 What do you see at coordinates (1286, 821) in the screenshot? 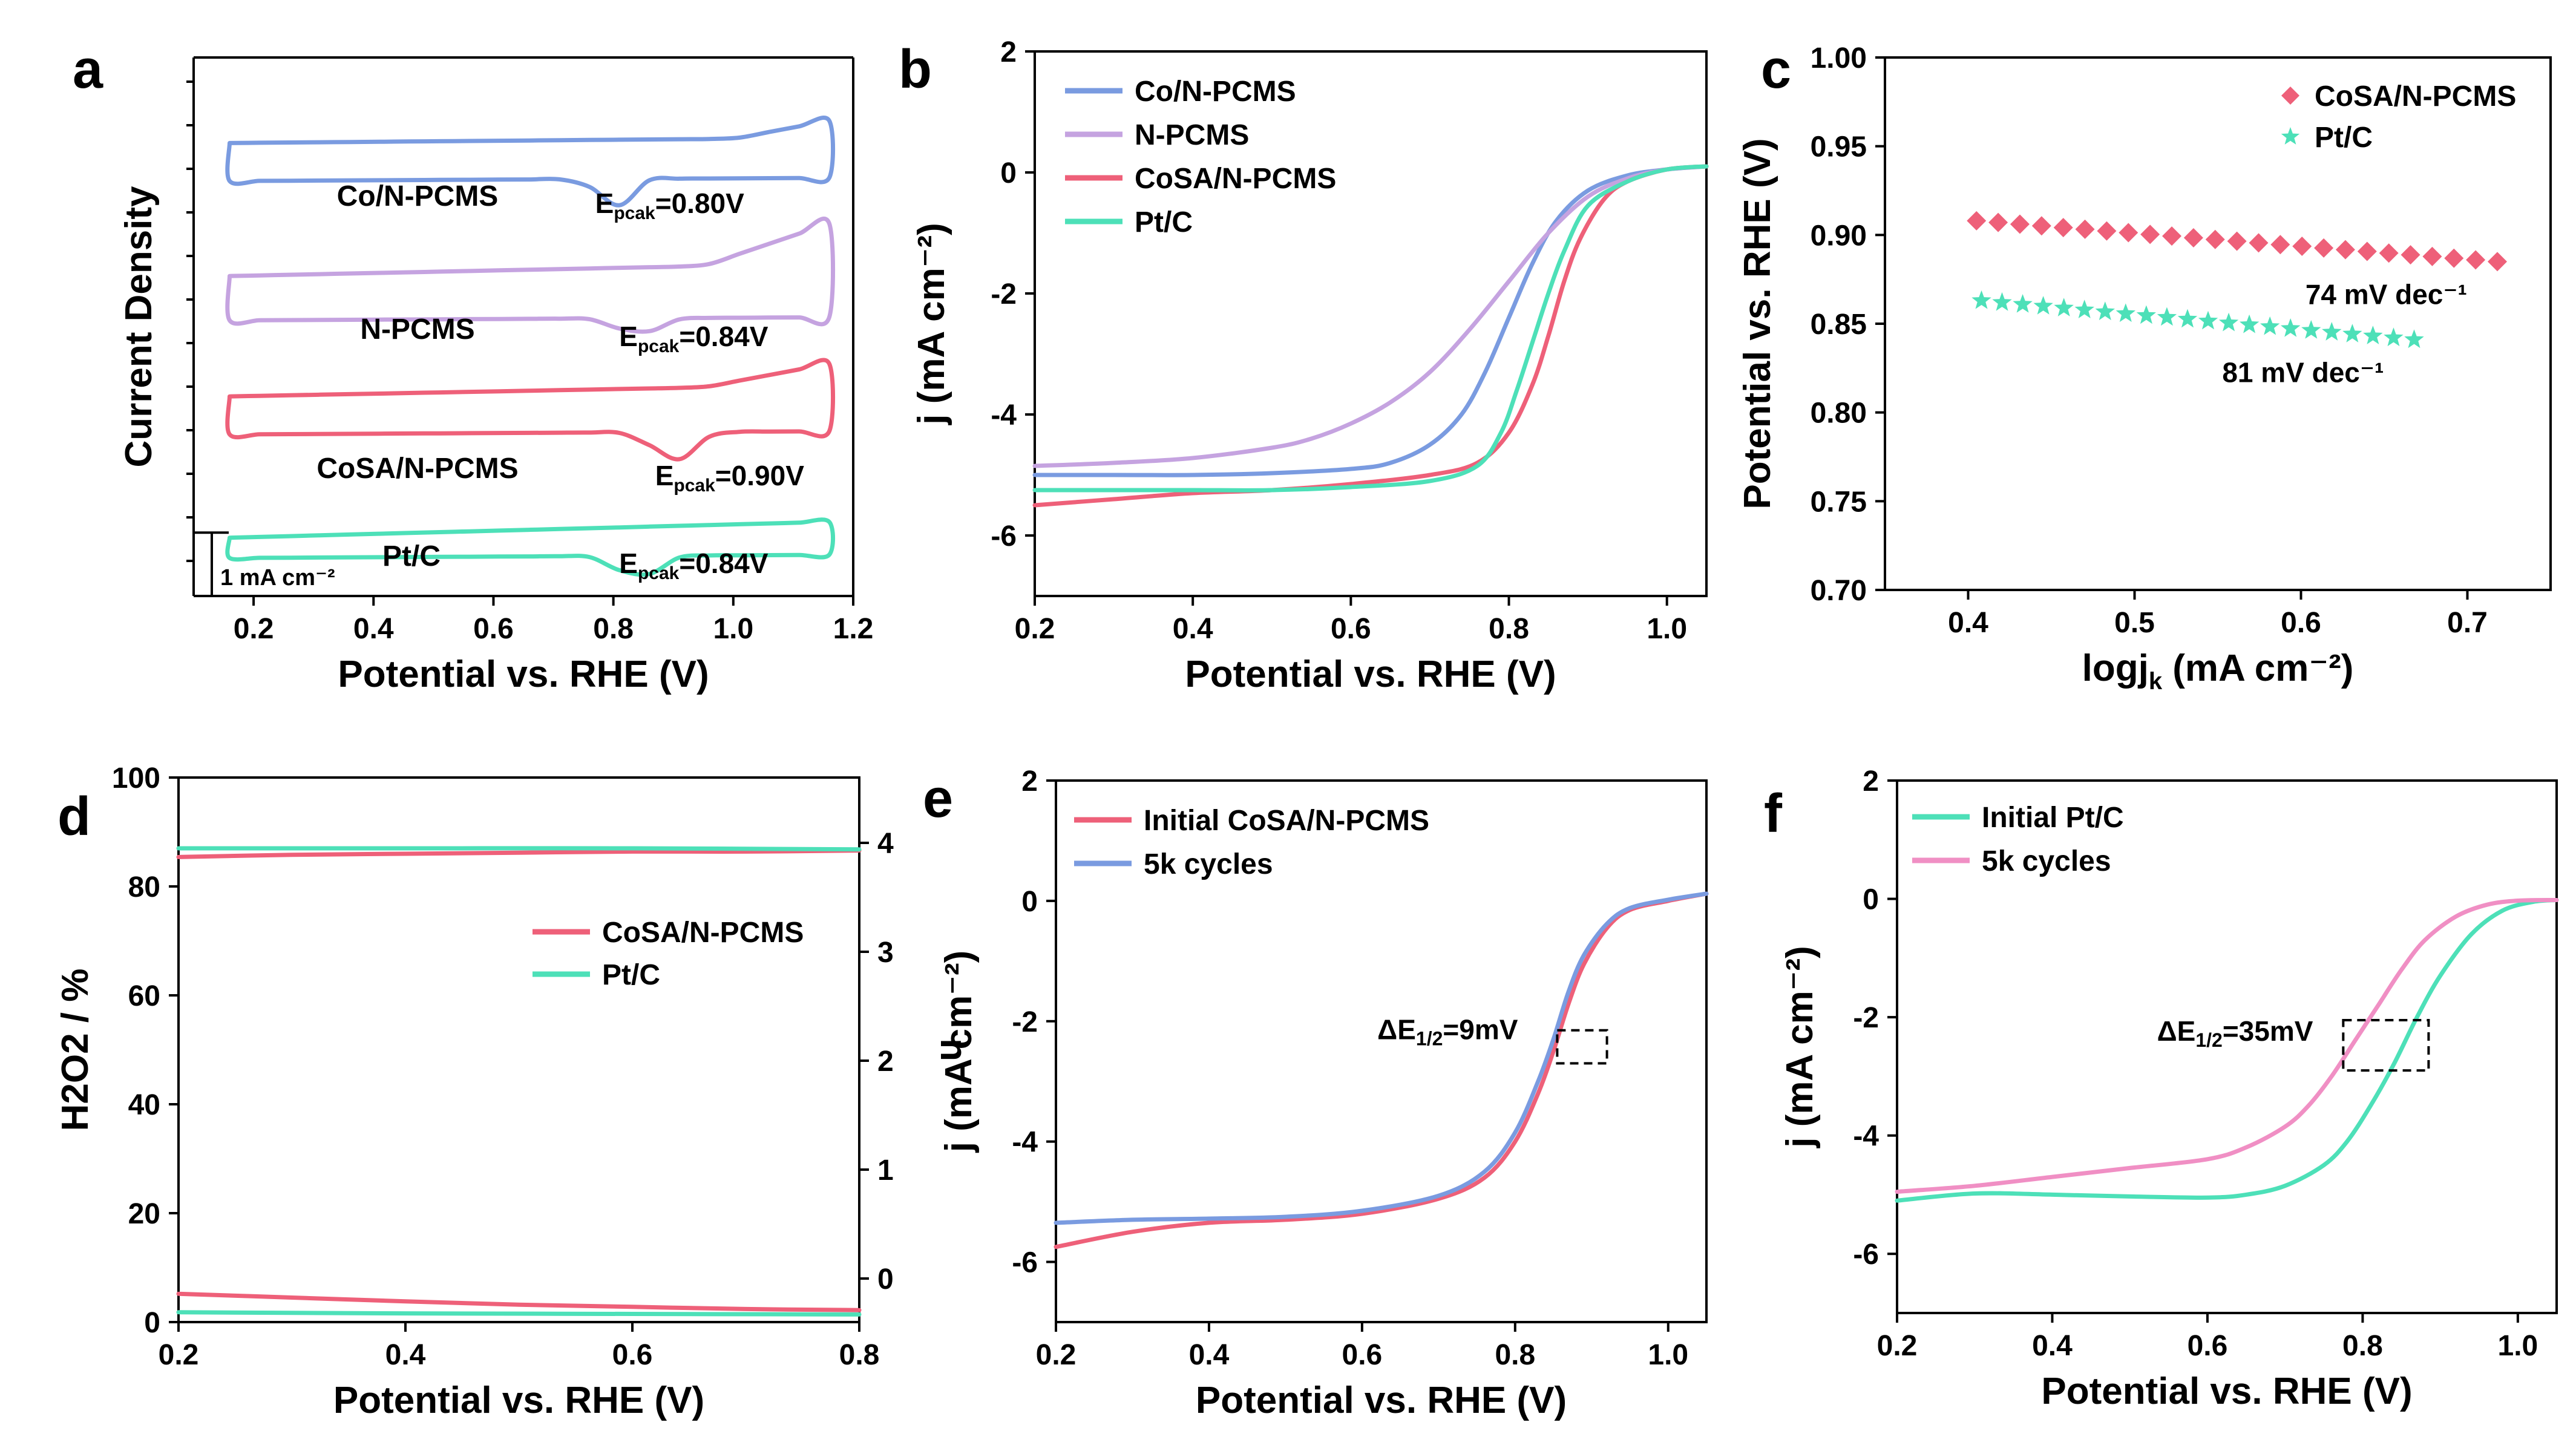
I see `e-legend-label: Initial CoSA/N-PCMS` at bounding box center [1286, 821].